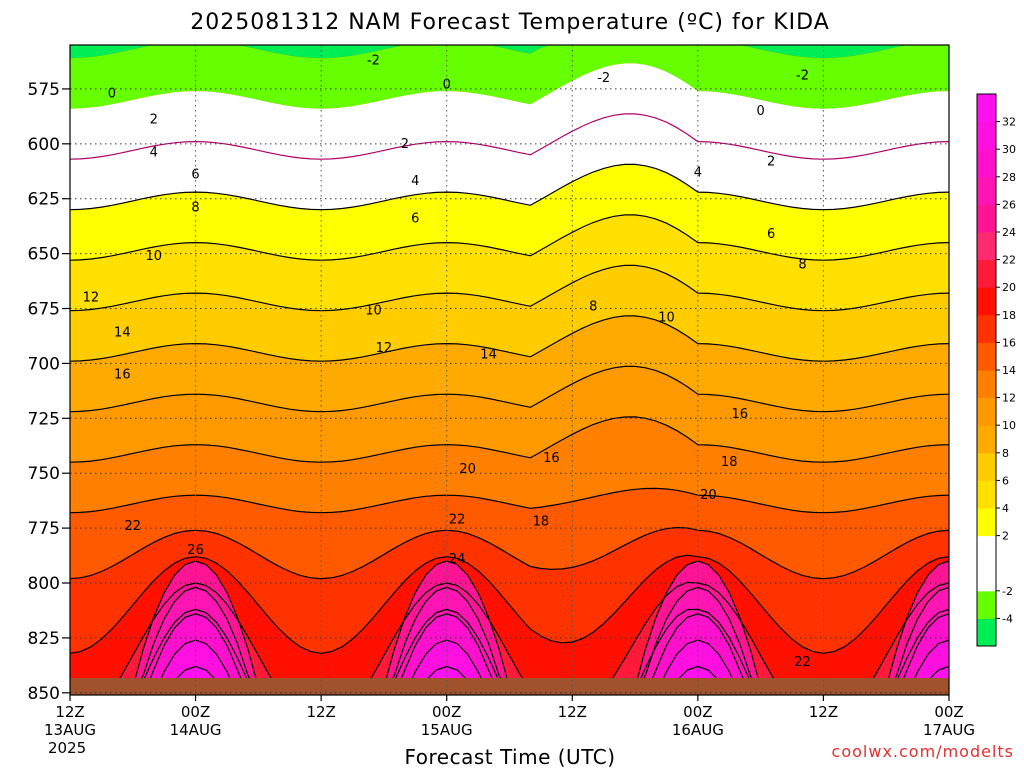  What do you see at coordinates (1009, 342) in the screenshot?
I see `colorbar-label: 16` at bounding box center [1009, 342].